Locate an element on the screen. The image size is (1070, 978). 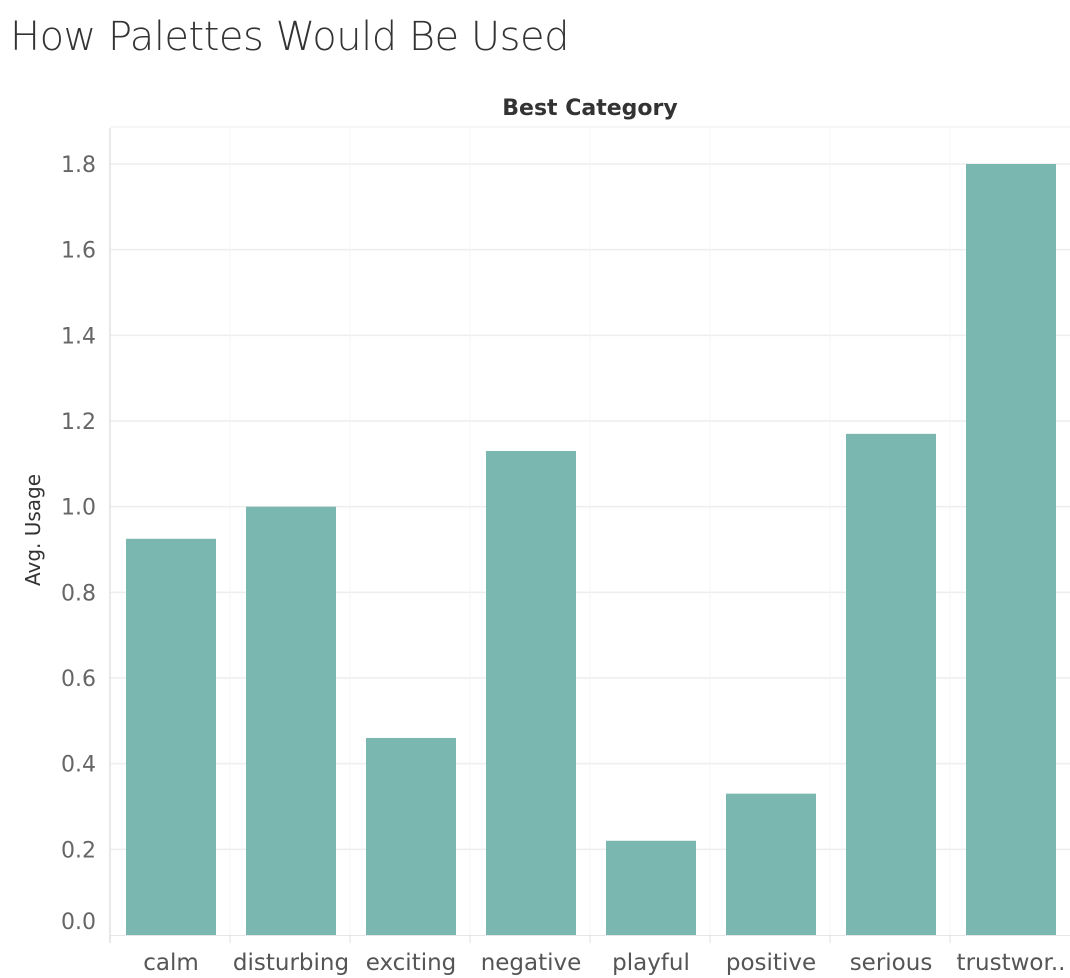
column-header: Best Category is located at coordinates (589, 108).